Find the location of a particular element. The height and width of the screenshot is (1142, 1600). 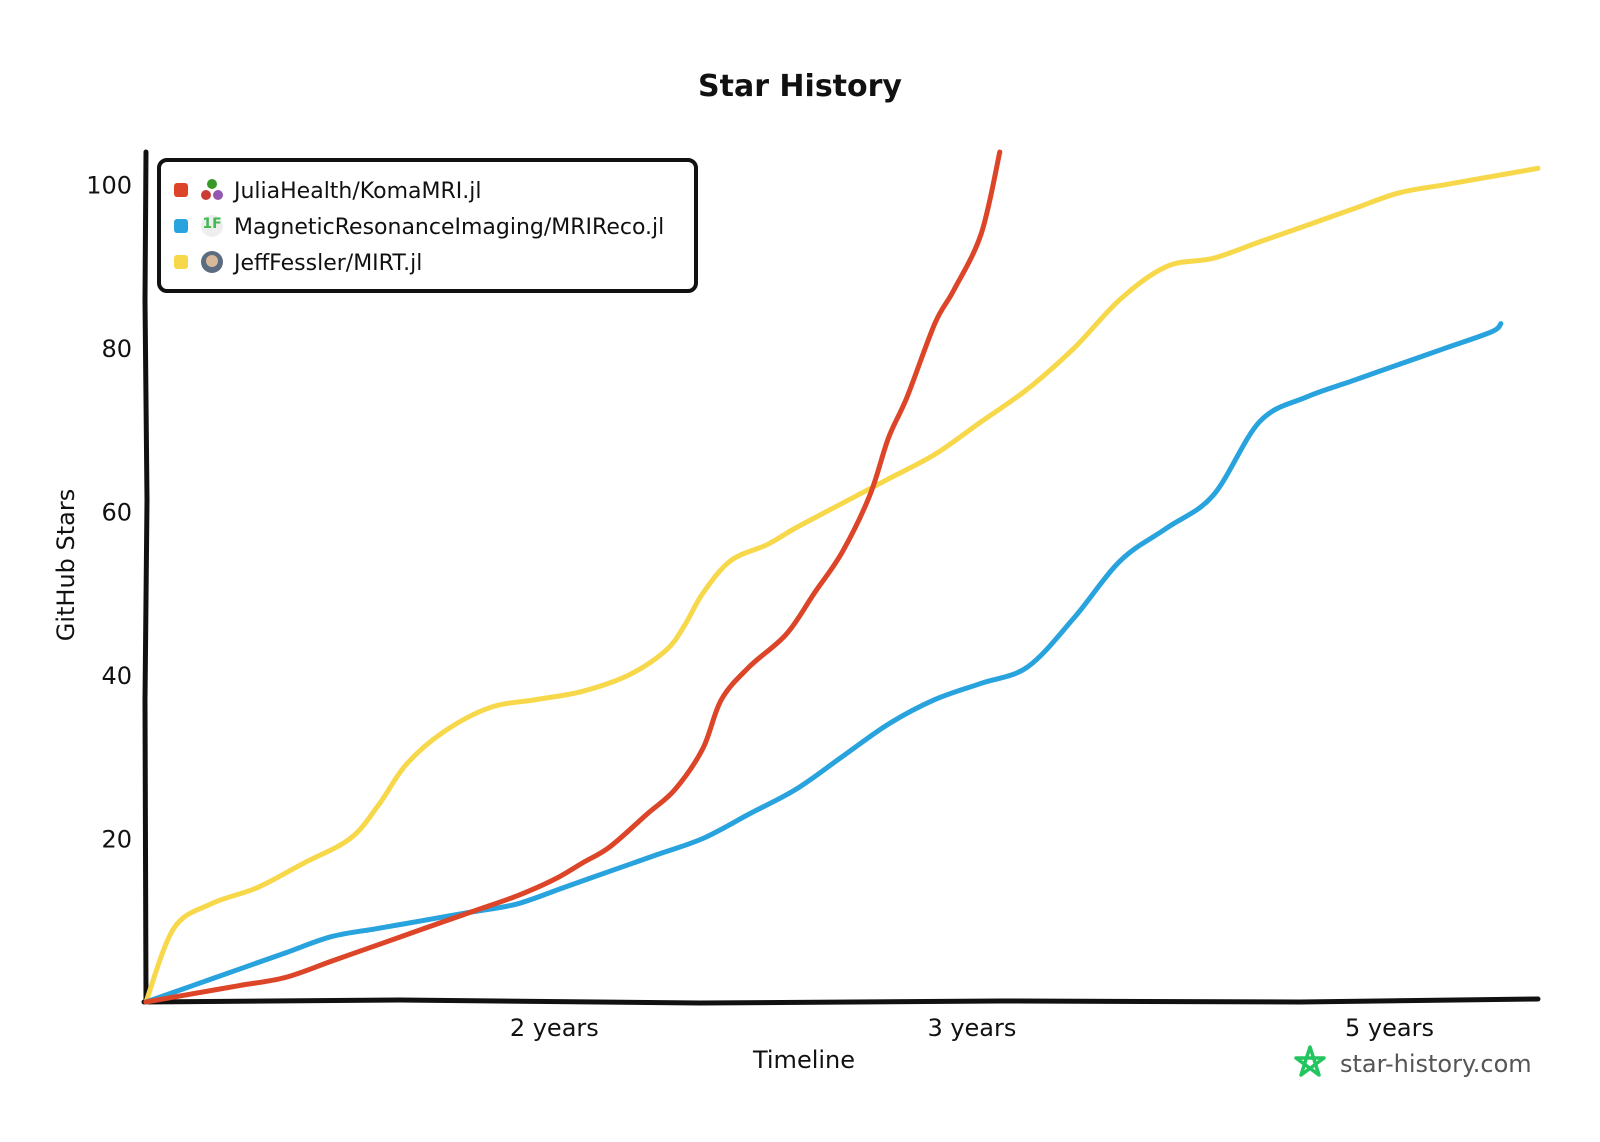

x-axis-label: Timeline is located at coordinates (803, 1060).